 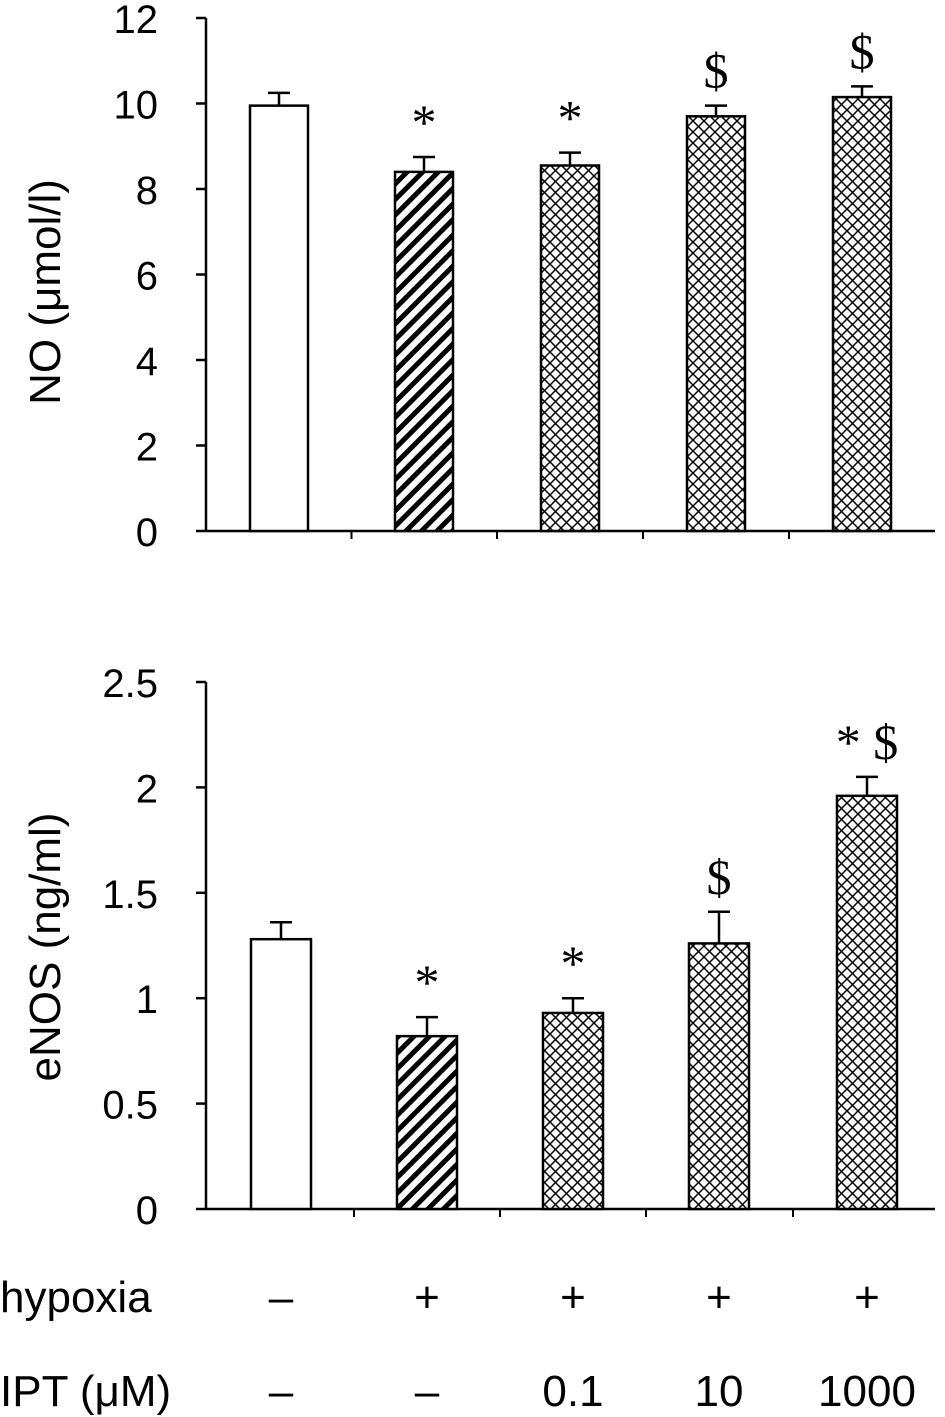 What do you see at coordinates (147, 1211) in the screenshot?
I see `enos-y-tick-label: 0` at bounding box center [147, 1211].